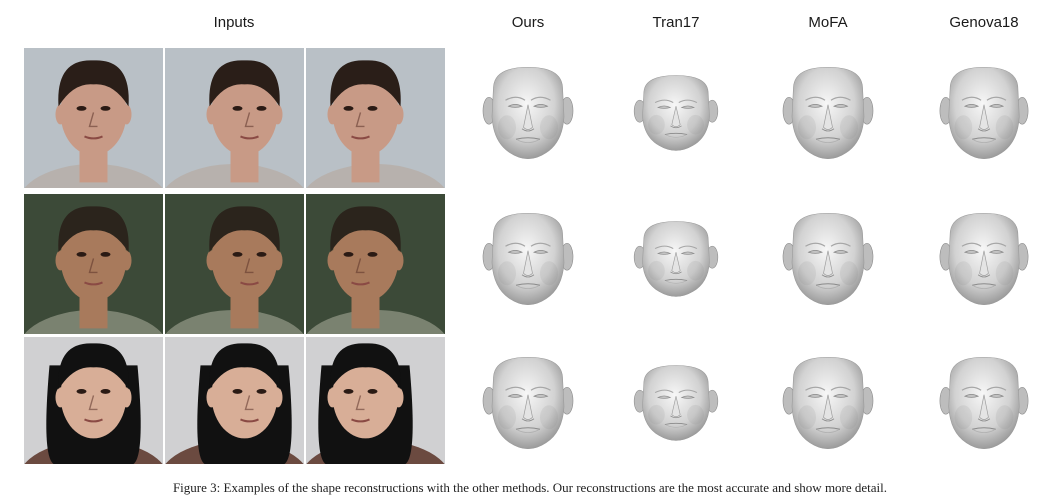  What do you see at coordinates (375, 118) in the screenshot?
I see `input-photo-row1-three-quarter-right` at bounding box center [375, 118].